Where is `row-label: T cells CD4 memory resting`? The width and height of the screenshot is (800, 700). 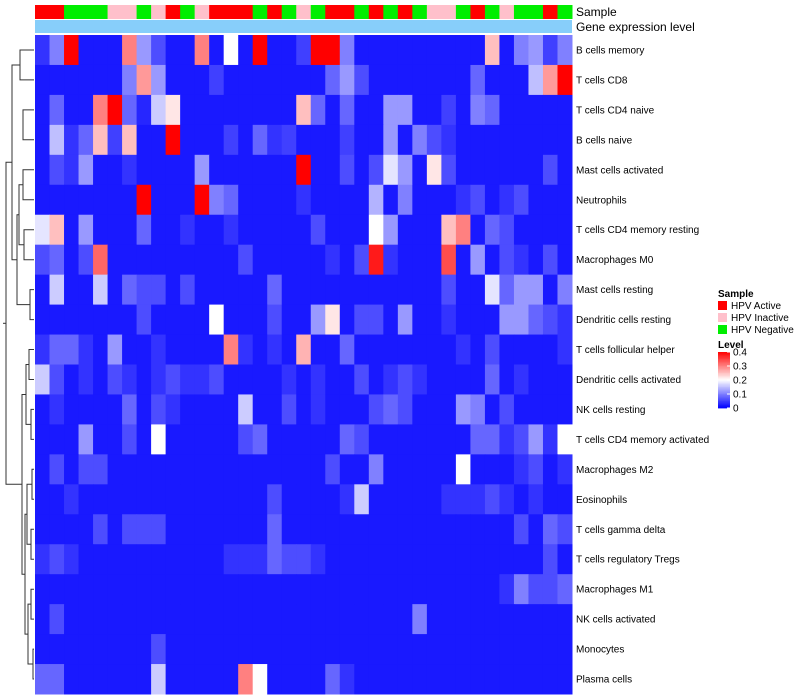 row-label: T cells CD4 memory resting is located at coordinates (637, 230).